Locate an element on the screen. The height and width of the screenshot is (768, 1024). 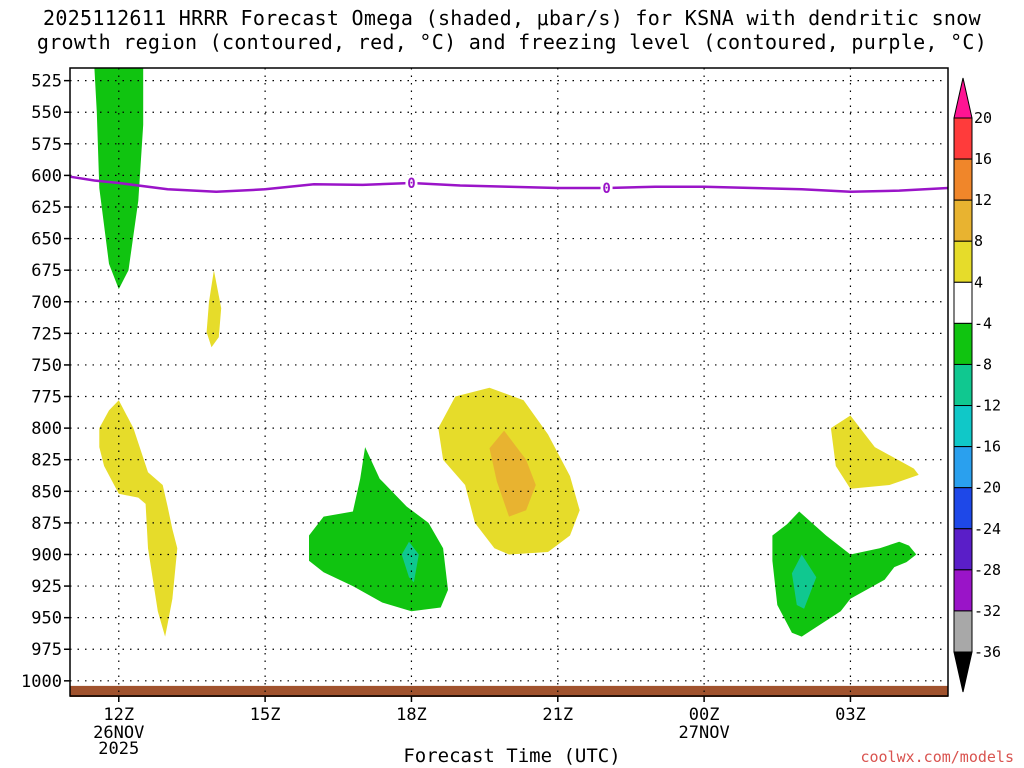
colorbar-top-arrow is located at coordinates (963, 98).